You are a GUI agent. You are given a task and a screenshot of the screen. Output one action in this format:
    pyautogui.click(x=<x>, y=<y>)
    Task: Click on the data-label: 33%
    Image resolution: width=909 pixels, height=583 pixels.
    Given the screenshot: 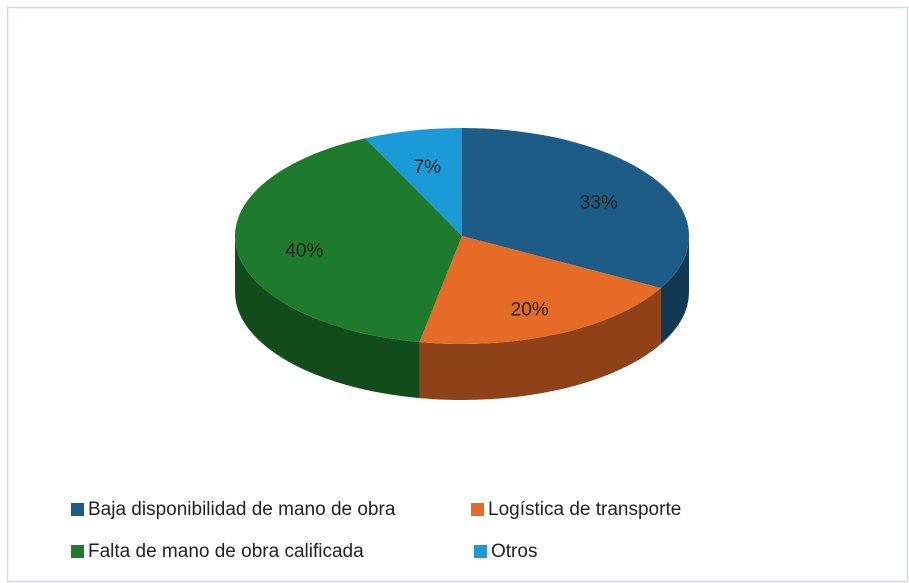 What is the action you would take?
    pyautogui.click(x=599, y=203)
    